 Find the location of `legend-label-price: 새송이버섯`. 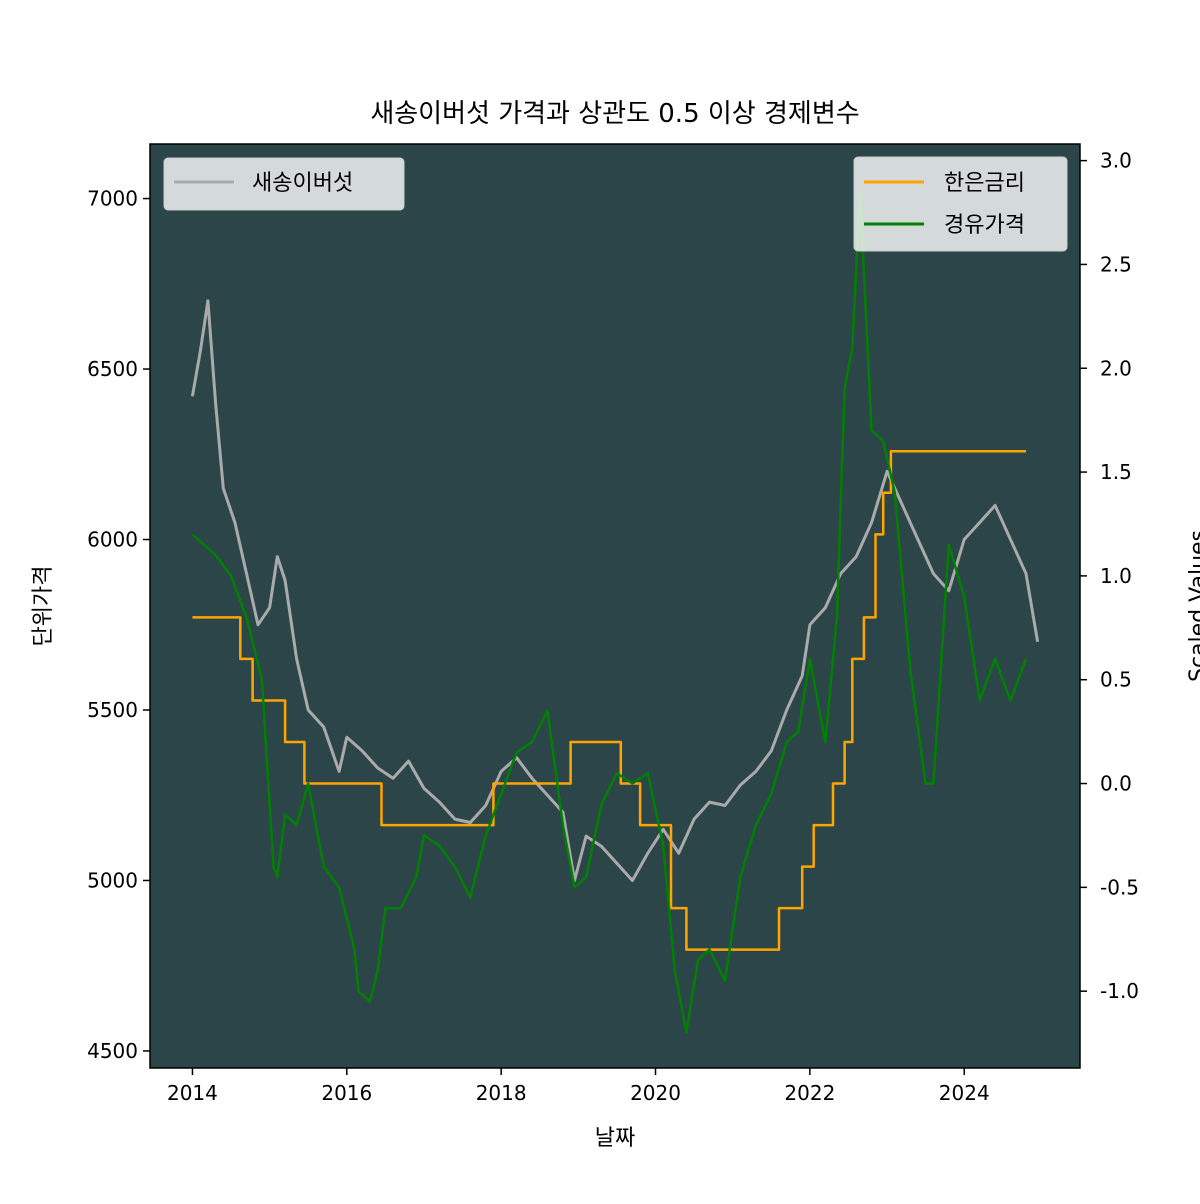

legend-label-price: 새송이버섯 is located at coordinates (302, 183).